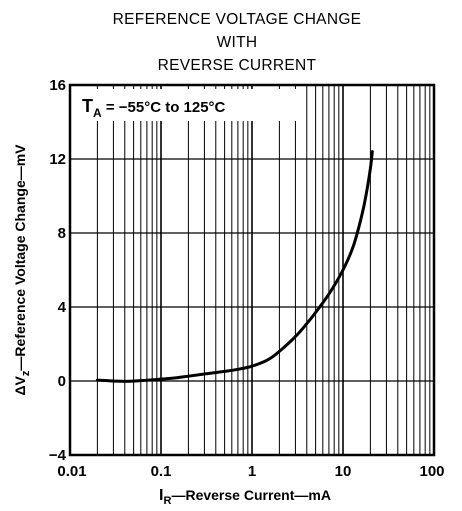  What do you see at coordinates (71, 471) in the screenshot?
I see `x-tick-label: 0.01` at bounding box center [71, 471].